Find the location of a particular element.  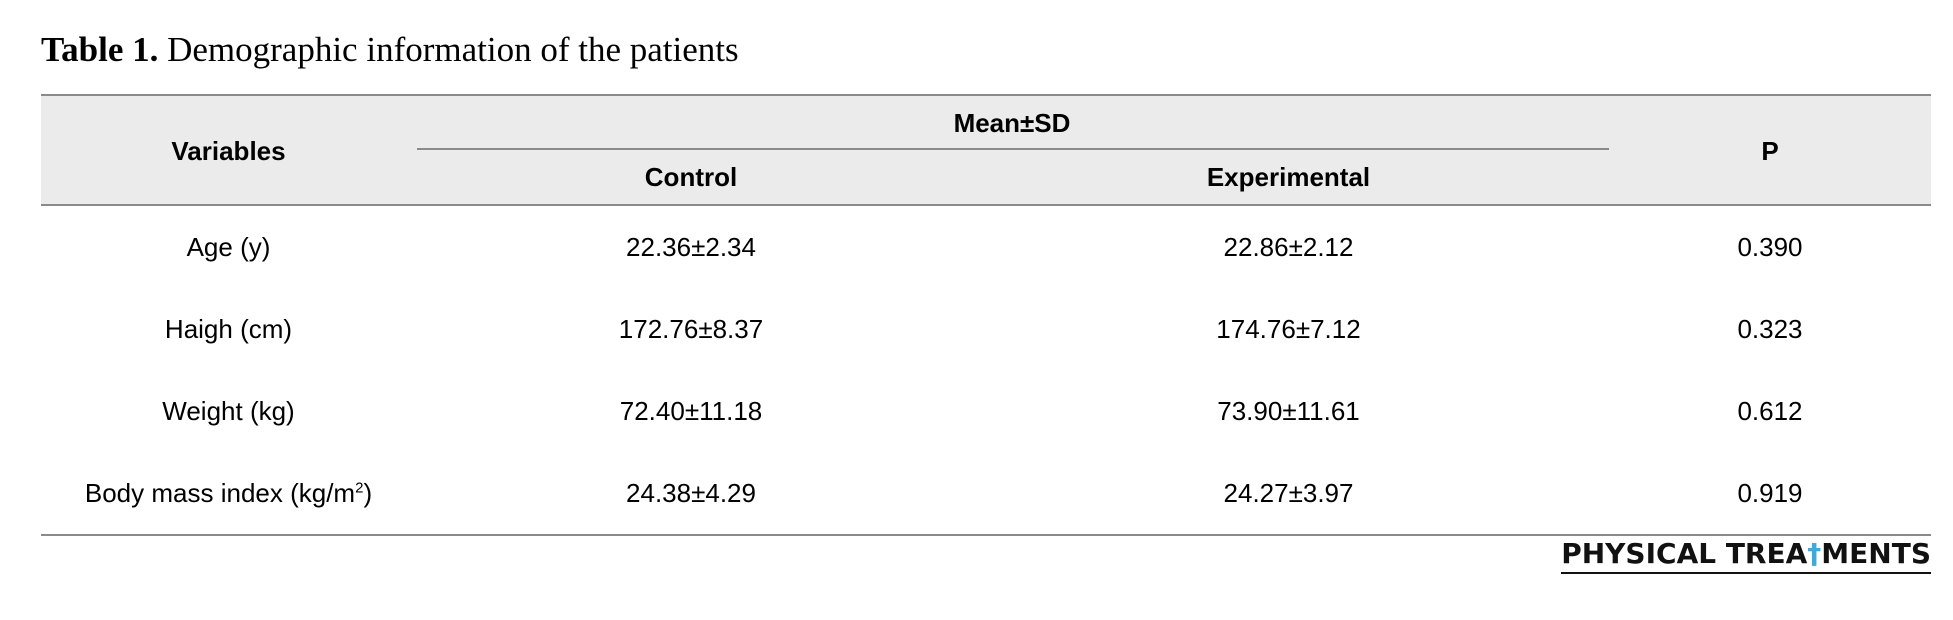

cell-experimental: 24.27±3.97 is located at coordinates (1288, 493).